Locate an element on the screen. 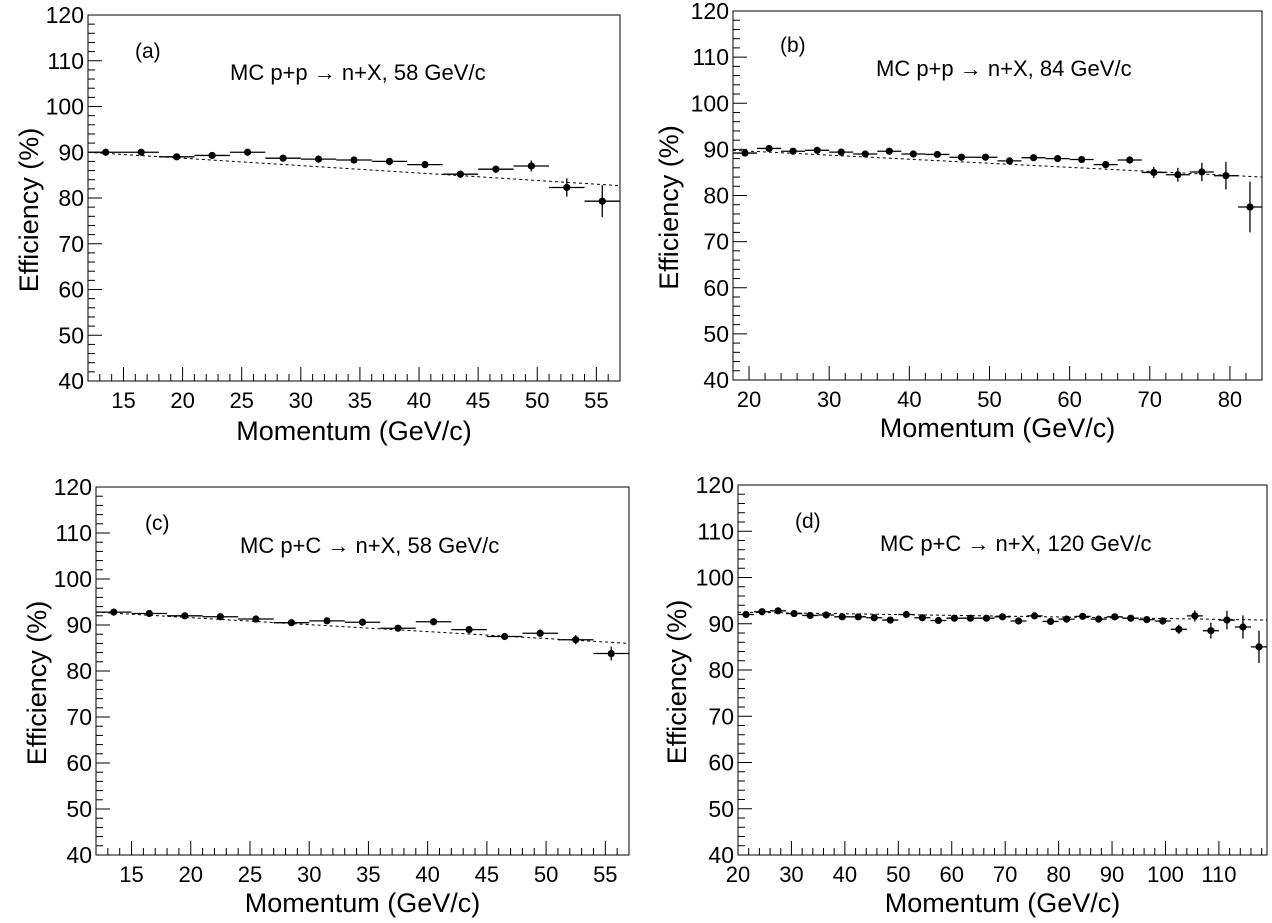 The height and width of the screenshot is (923, 1272). x-axis-title: Momentum (GeV/c) is located at coordinates (363, 903).